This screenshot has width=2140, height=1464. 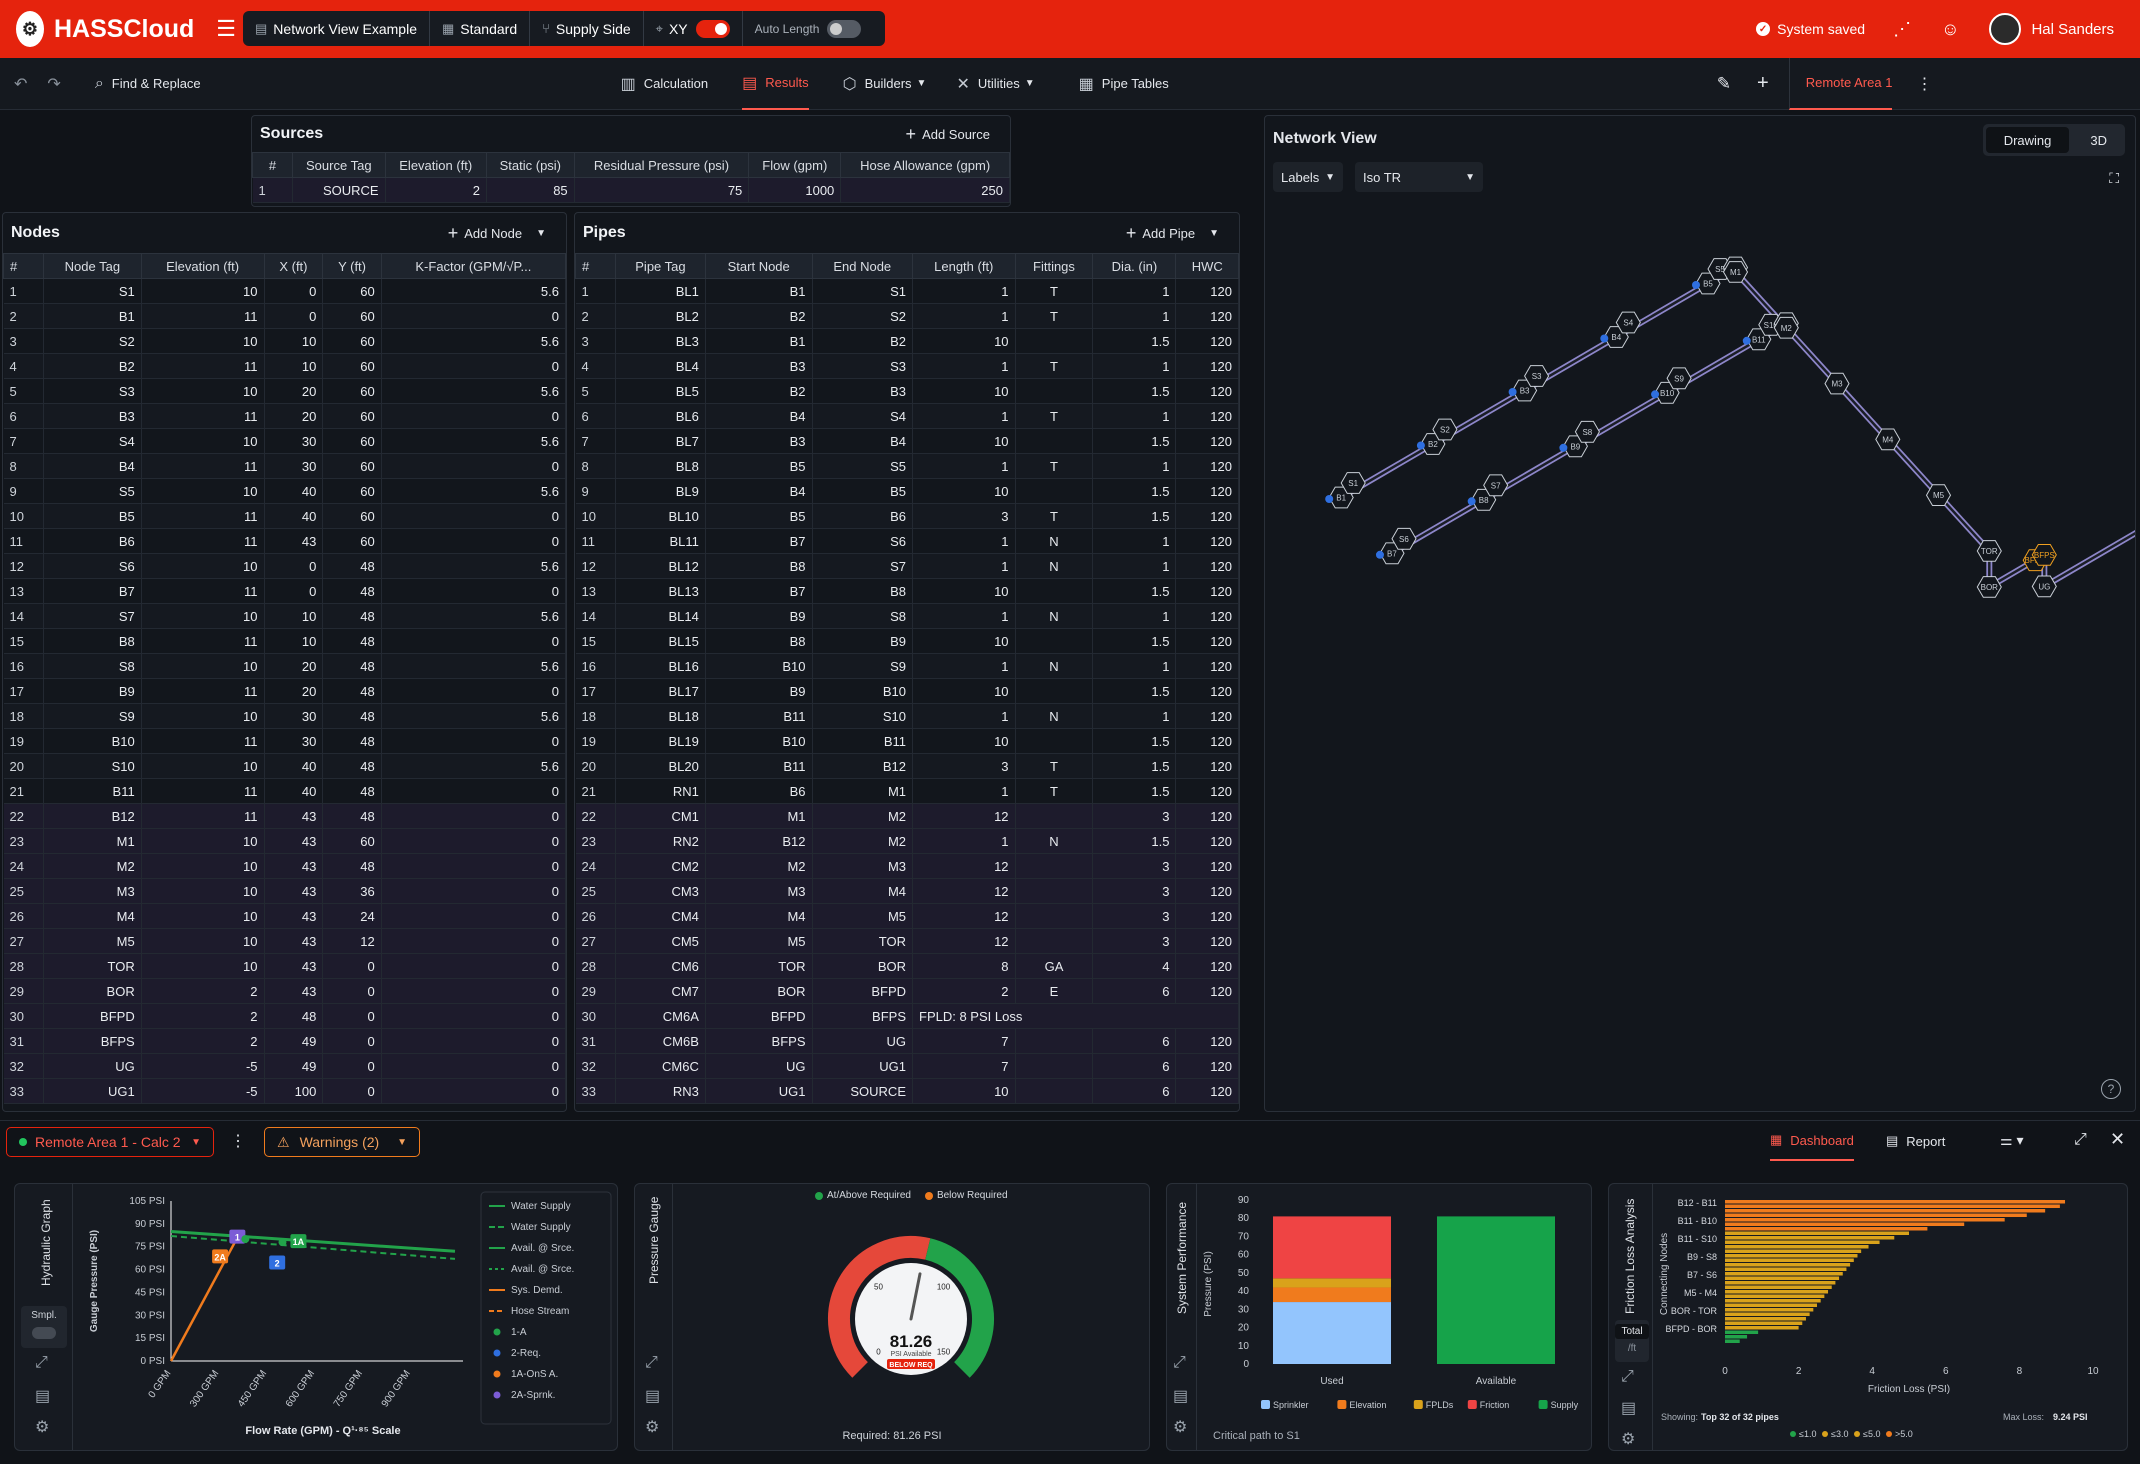 I want to click on table-cell: 75, so click(x=662, y=190).